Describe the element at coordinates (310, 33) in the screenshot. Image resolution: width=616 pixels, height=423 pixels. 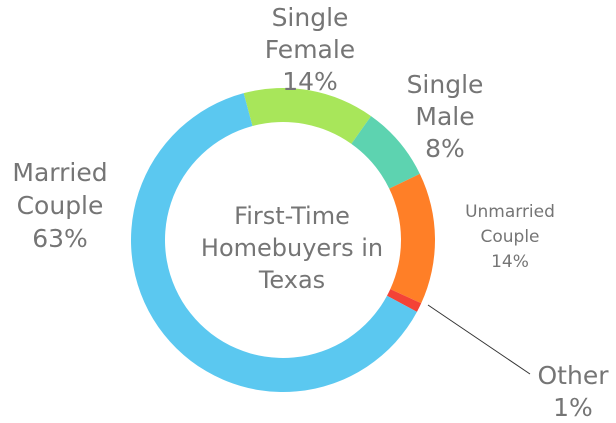
I see `category-label: Single Female` at that location.